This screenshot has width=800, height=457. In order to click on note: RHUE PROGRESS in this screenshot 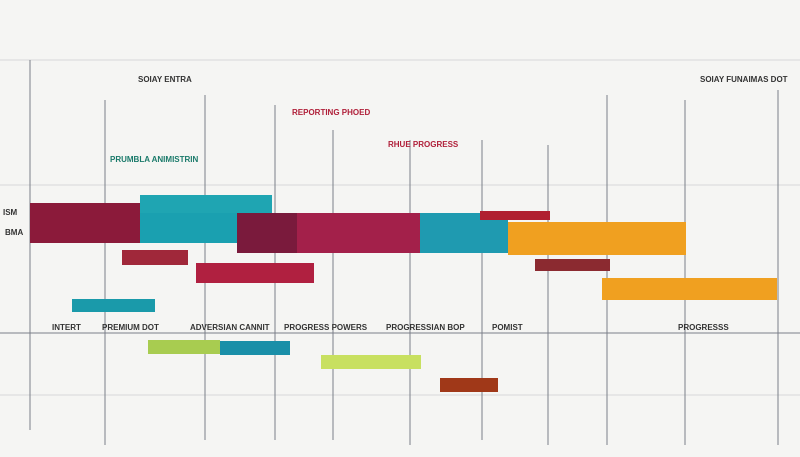, I will do `click(423, 144)`.